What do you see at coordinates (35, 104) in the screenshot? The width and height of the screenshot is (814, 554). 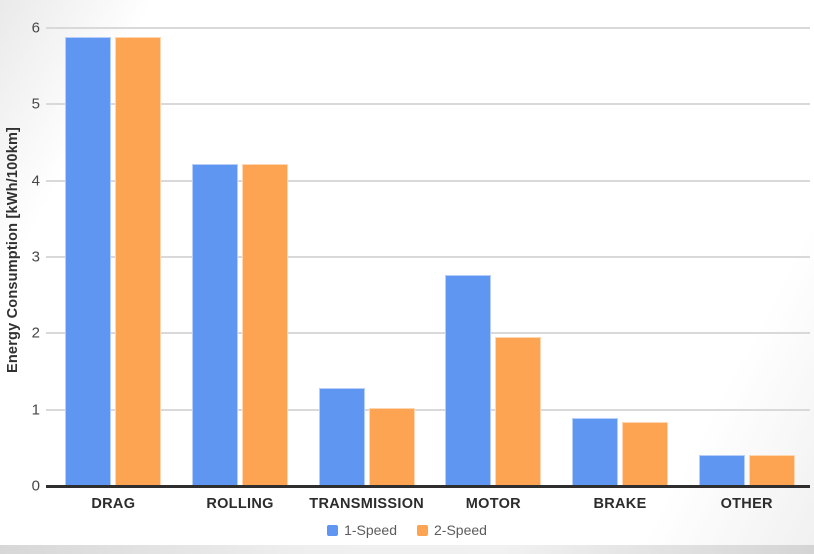 I see `y-tick-label-5: 5` at bounding box center [35, 104].